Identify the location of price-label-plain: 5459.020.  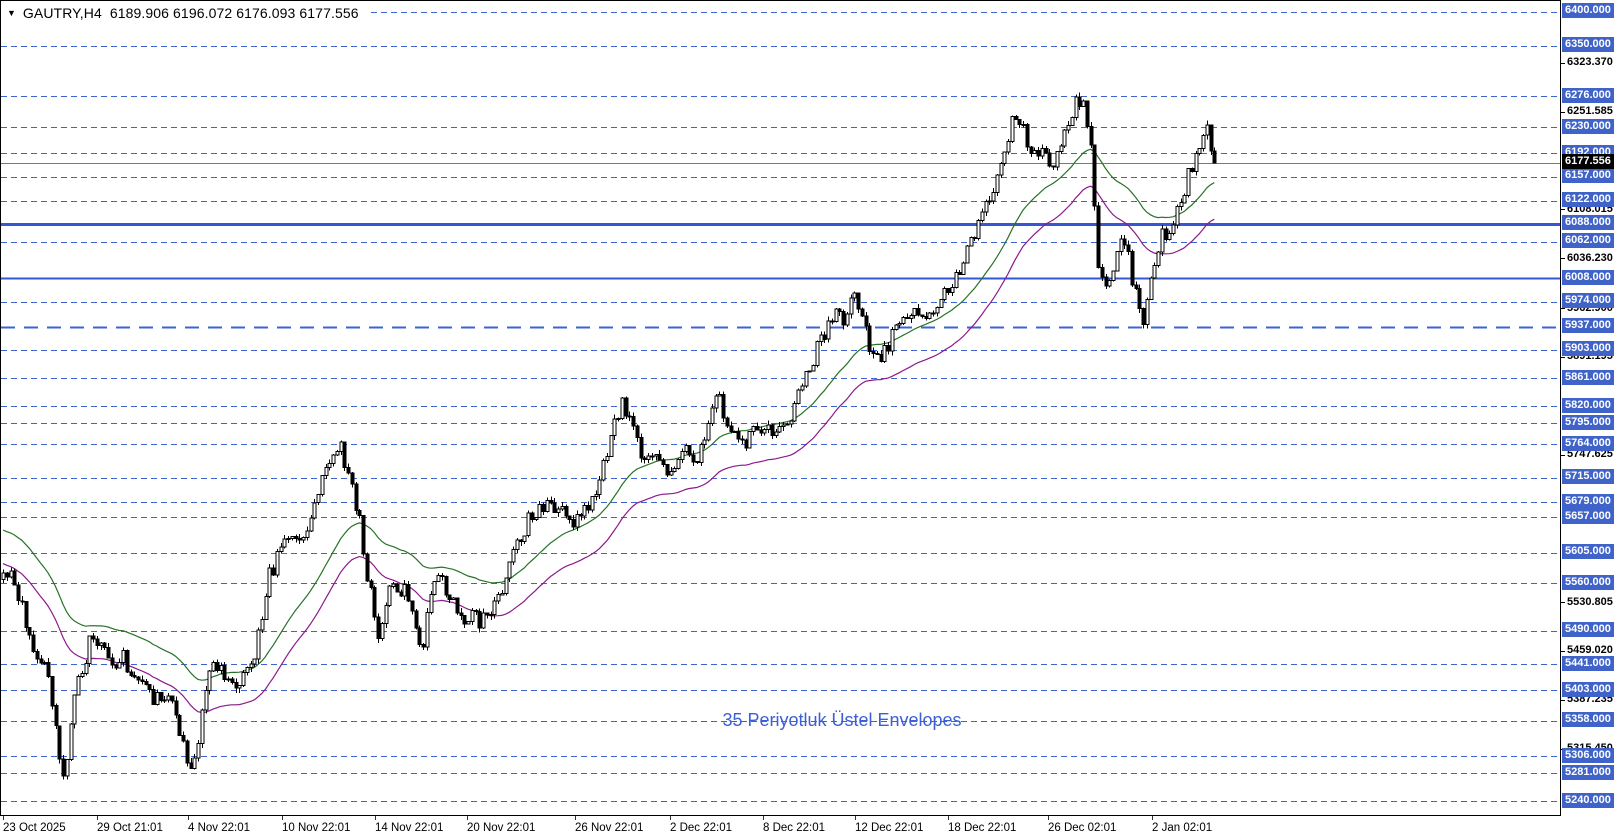
(1590, 650).